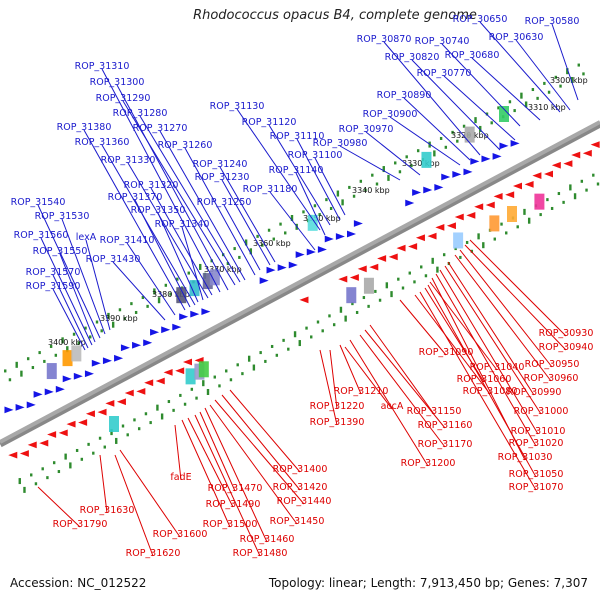 The width and height of the screenshot is (600, 600). I want to click on scale-label: 3330 kbp, so click(421, 163).